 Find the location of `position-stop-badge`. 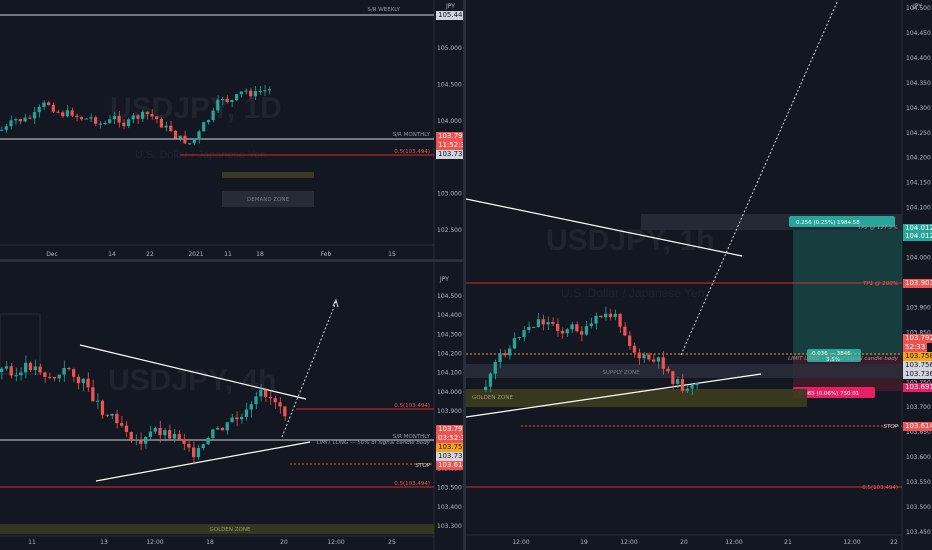

position-stop-badge is located at coordinates (834, 392).